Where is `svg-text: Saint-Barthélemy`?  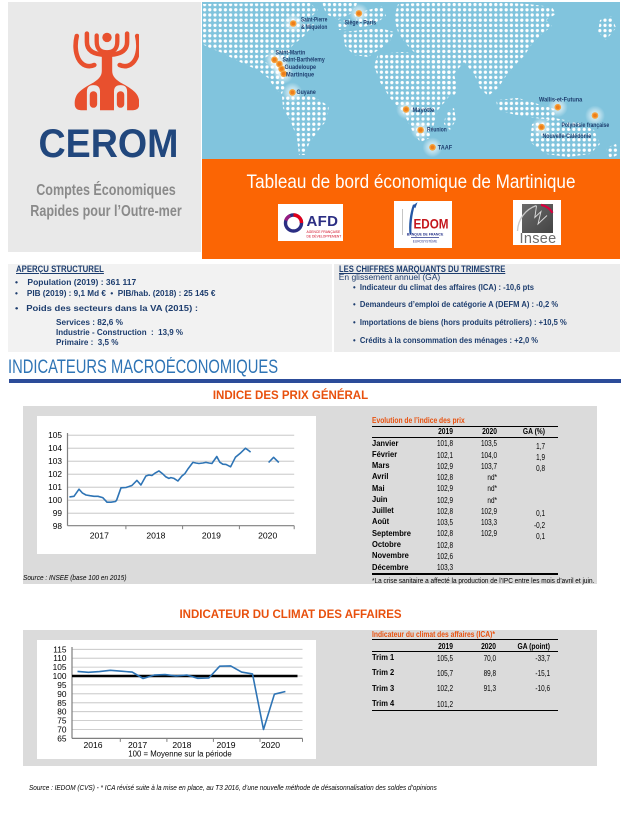 svg-text: Saint-Barthélemy is located at coordinates (304, 59).